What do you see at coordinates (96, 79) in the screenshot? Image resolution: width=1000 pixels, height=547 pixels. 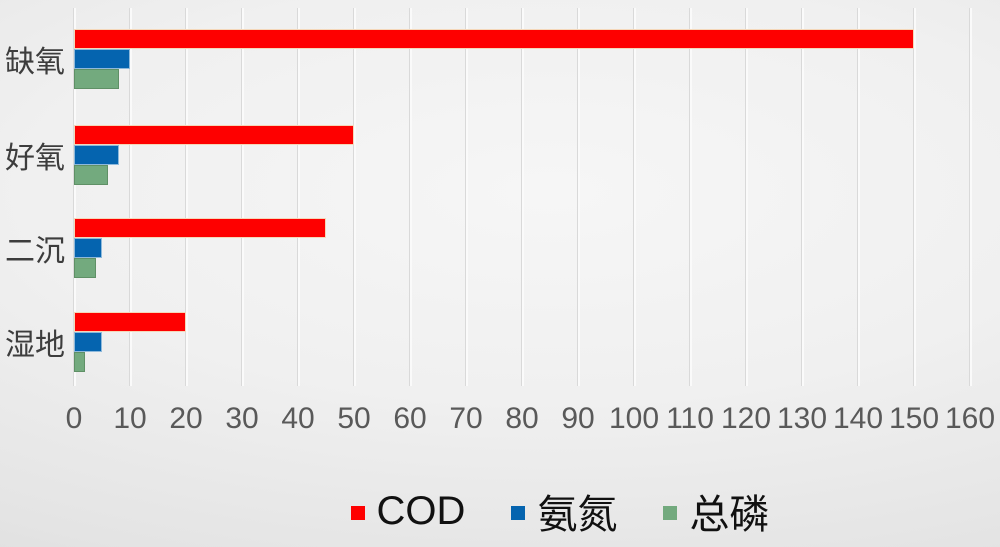 I see `bar-总磷-缺氧` at bounding box center [96, 79].